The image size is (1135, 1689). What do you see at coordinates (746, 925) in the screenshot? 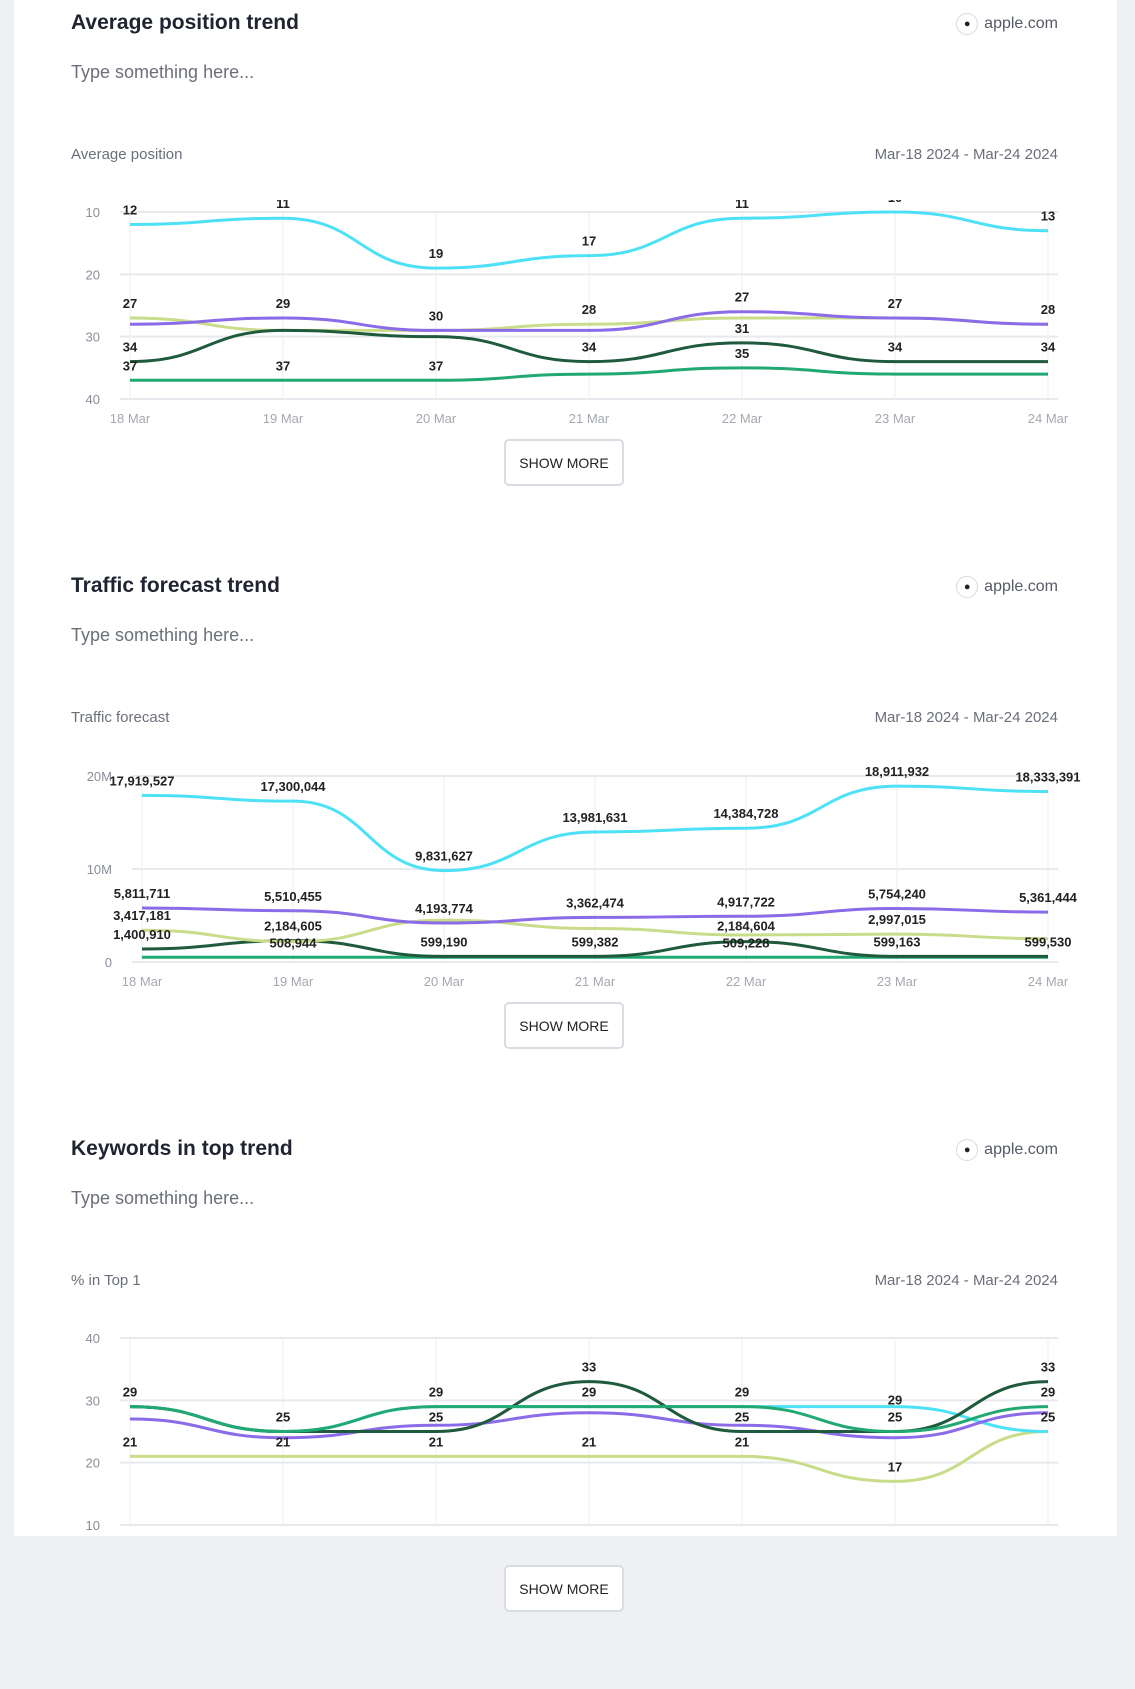
I see `data-label: 2,184,604` at bounding box center [746, 925].